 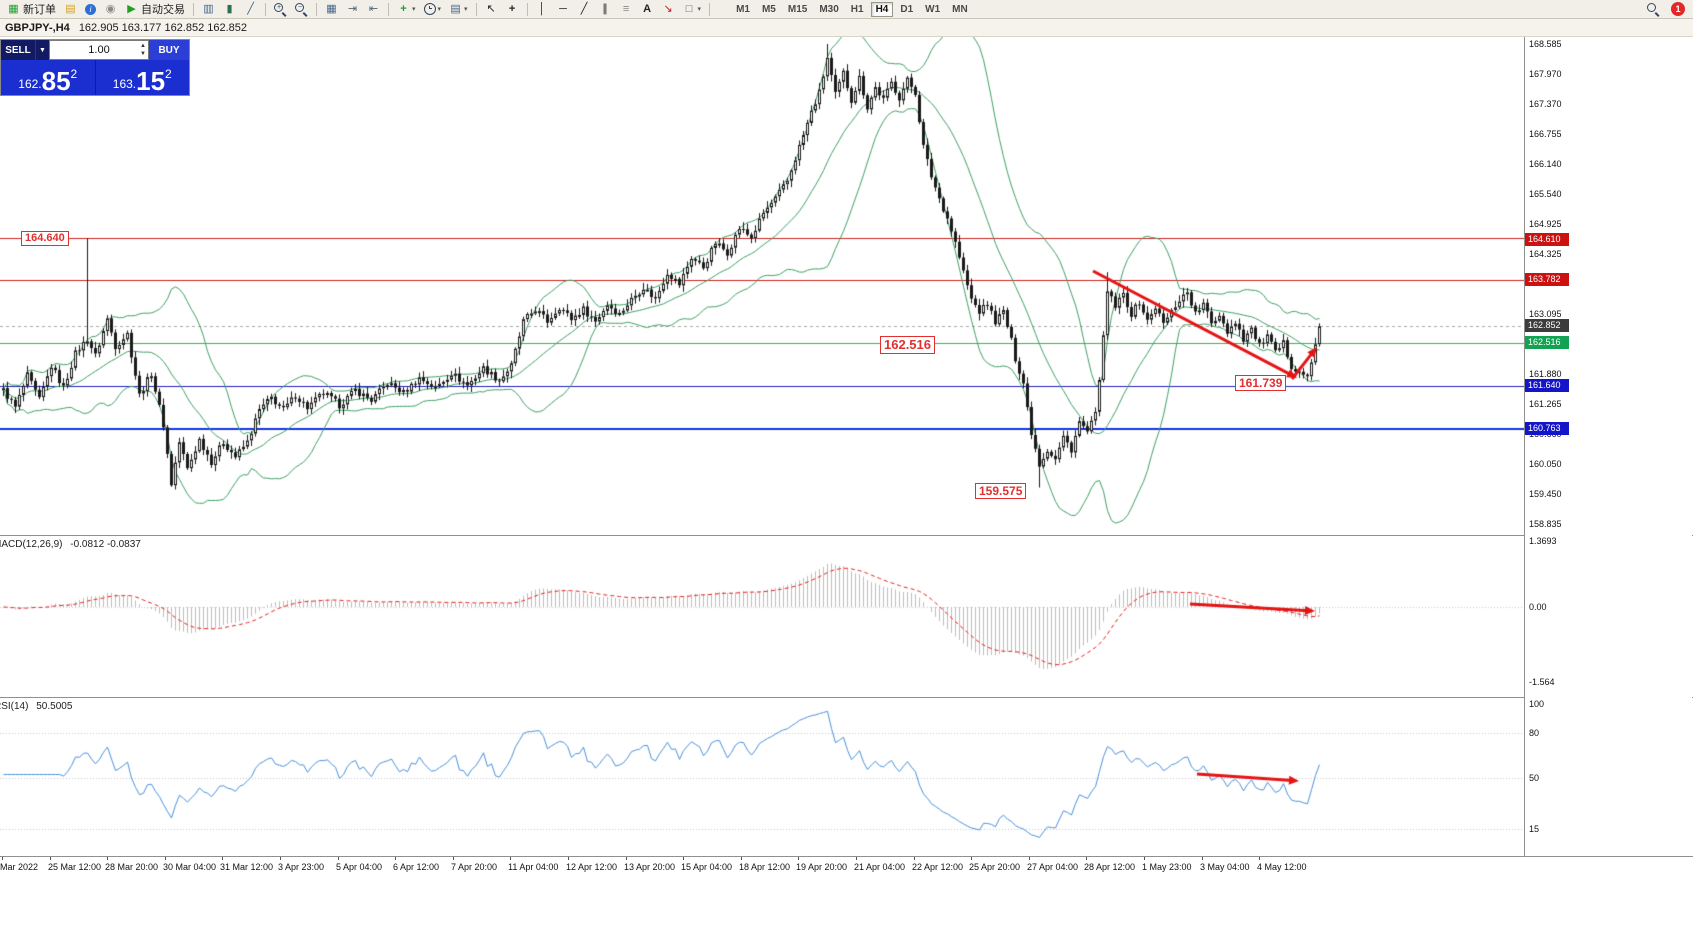 I want to click on price-axis-label: 164.325, so click(x=1545, y=253).